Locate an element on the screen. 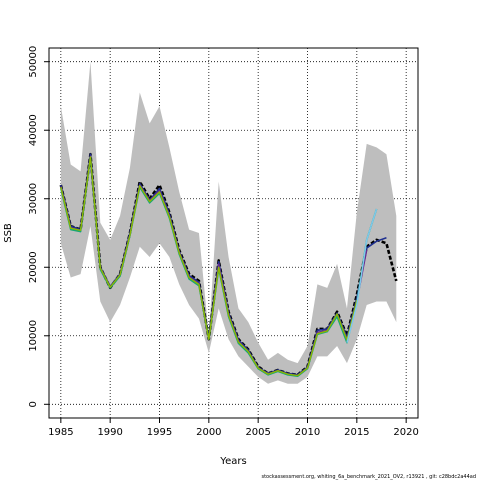  x-tick-label: 1985 is located at coordinates (60, 432).